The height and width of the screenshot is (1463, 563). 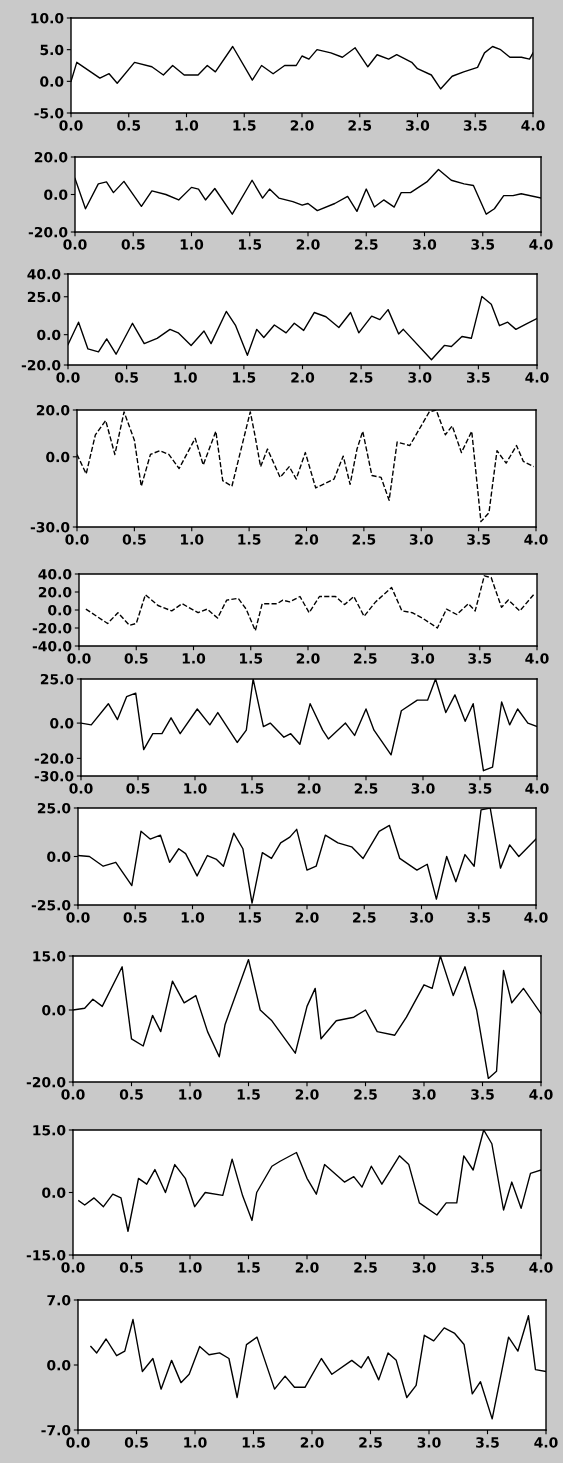 What do you see at coordinates (47, 18) in the screenshot?
I see `y-tick-label: 10.0` at bounding box center [47, 18].